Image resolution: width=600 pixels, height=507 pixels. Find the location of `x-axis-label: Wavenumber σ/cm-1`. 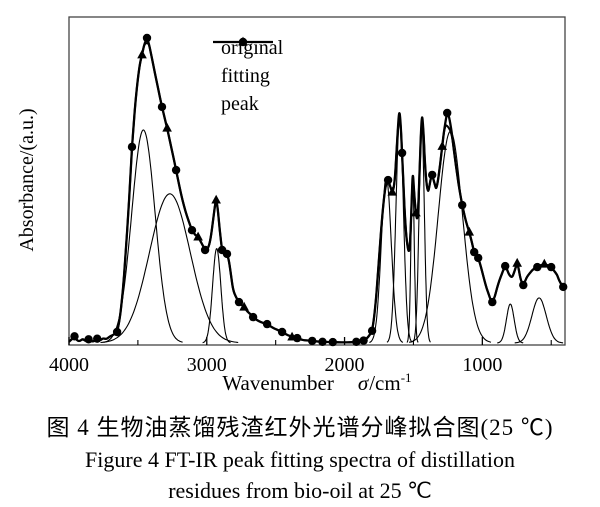

x-axis-label: Wavenumber σ/cm-1 is located at coordinates (317, 383).